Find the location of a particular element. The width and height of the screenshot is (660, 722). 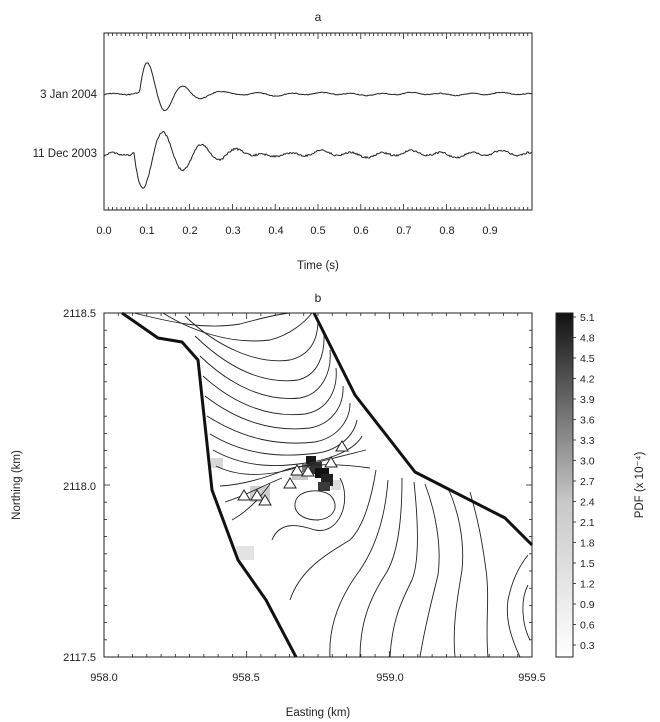

a-xtick: 0.6 is located at coordinates (360, 231).